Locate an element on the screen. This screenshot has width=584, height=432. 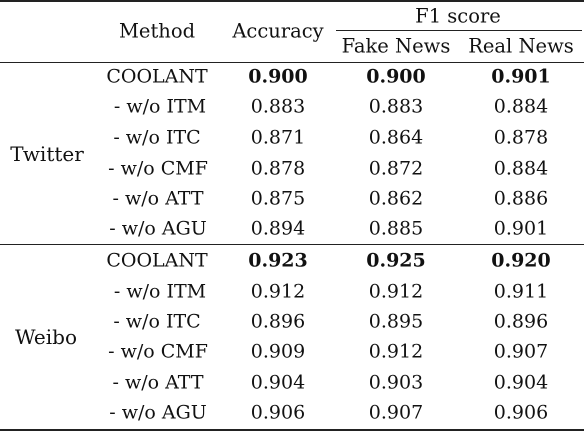
header-method: Method is located at coordinates (157, 31).